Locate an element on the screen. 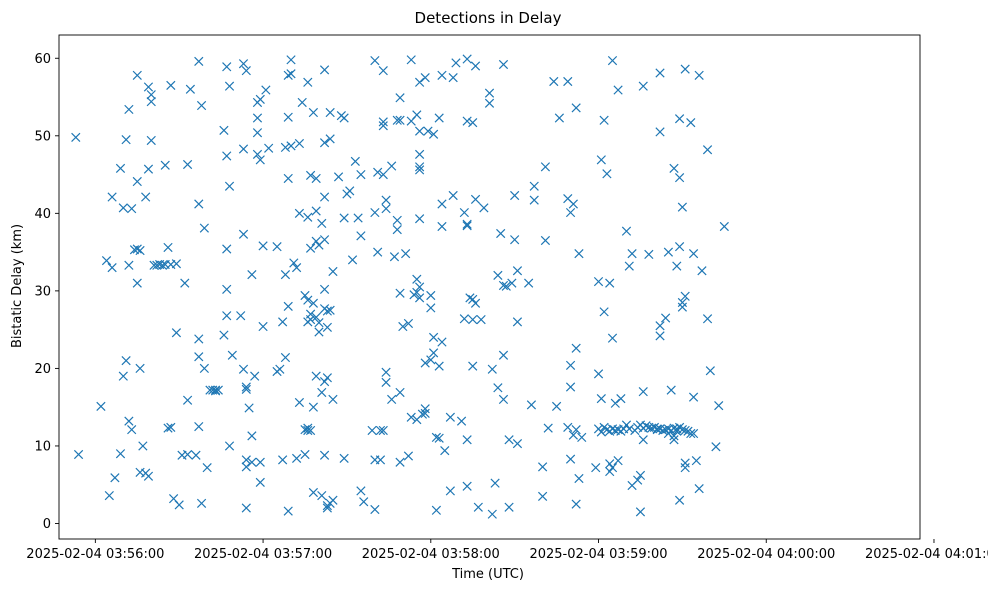 This screenshot has height=590, width=988. y-tick-label: 20 is located at coordinates (42, 369).